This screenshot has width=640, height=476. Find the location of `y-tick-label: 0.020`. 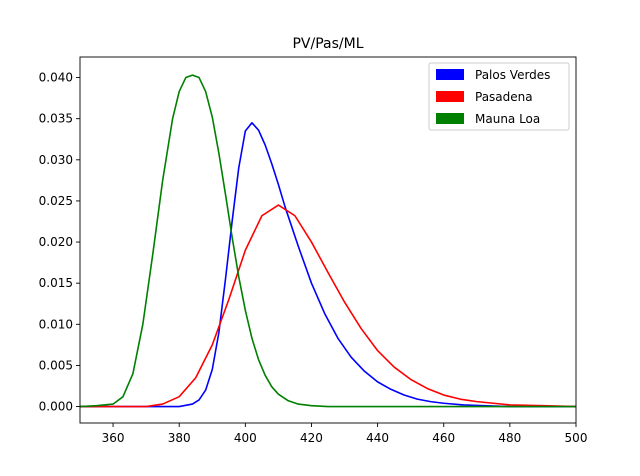

y-tick-label: 0.020 is located at coordinates (56, 242).